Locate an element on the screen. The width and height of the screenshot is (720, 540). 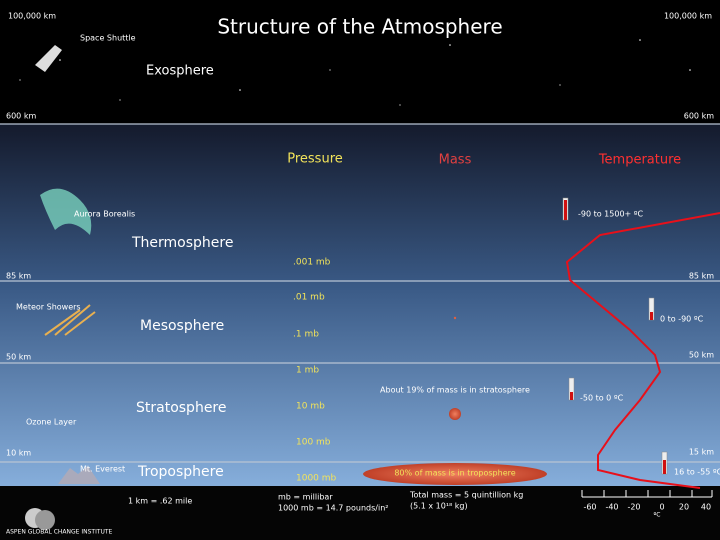
layer-name: Mesosphere is located at coordinates (182, 326).